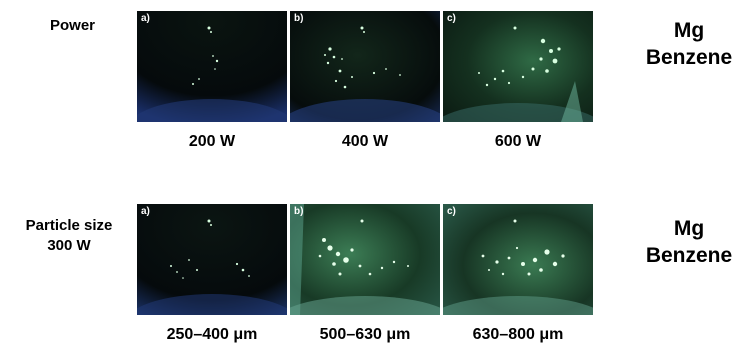 The width and height of the screenshot is (743, 350). What do you see at coordinates (683, 44) in the screenshot?
I see `side-title-row1: Mg Benzene` at bounding box center [683, 44].